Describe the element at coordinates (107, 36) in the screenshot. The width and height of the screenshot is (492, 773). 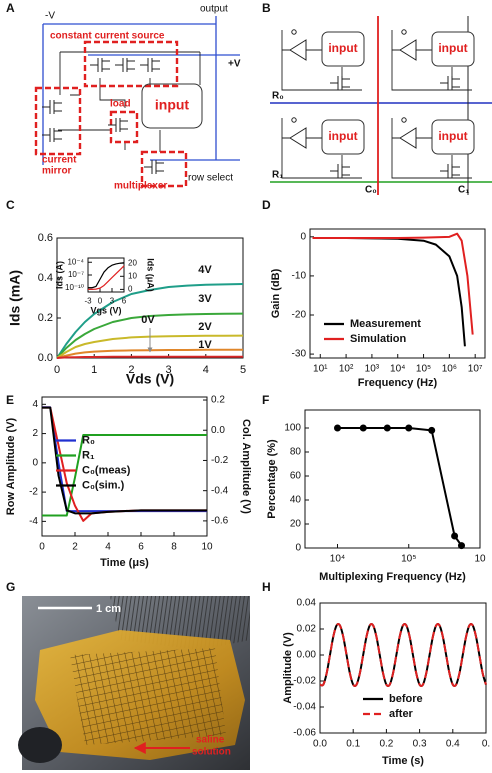
I see `label: constant current source` at that location.